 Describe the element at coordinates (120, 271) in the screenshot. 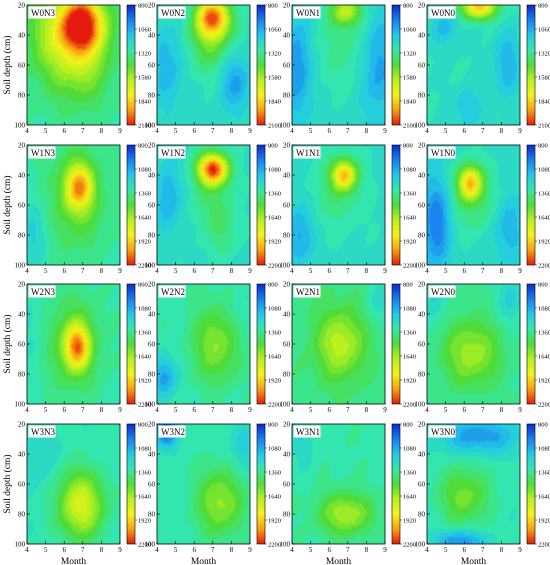

I see `x-tick-label: 9` at that location.